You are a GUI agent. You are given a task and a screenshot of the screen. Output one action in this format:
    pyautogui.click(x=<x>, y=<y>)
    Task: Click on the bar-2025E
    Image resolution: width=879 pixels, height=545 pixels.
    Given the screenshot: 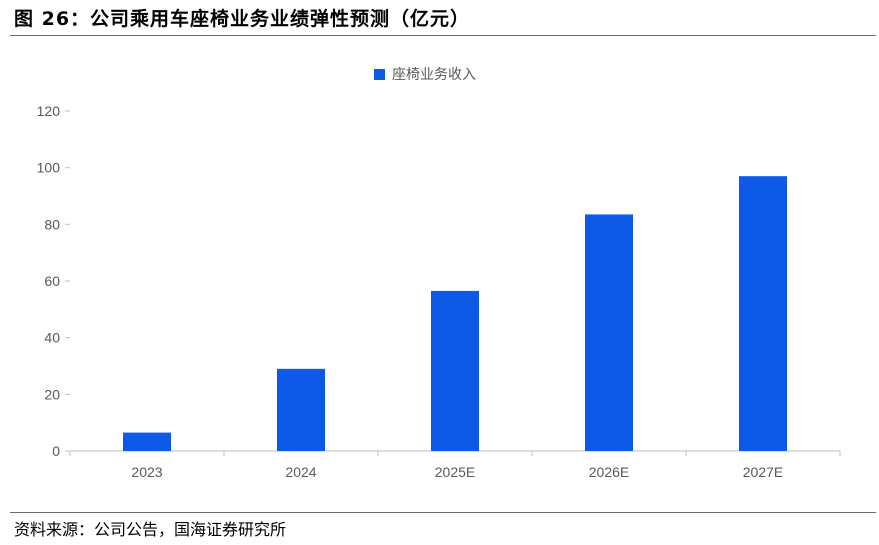 What is the action you would take?
    pyautogui.click(x=455, y=370)
    